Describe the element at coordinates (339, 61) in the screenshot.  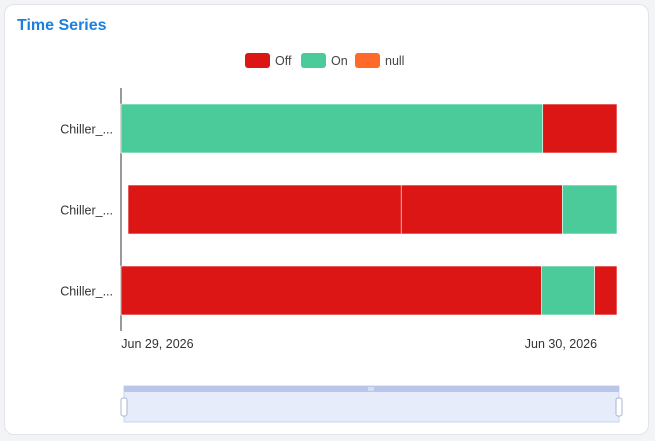
I see `legend-label-on: On` at that location.